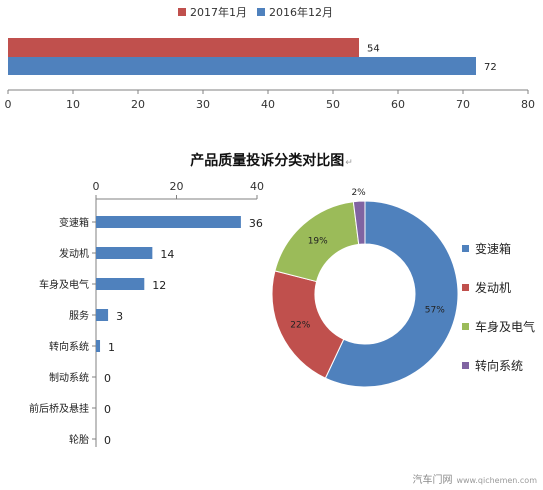  Describe the element at coordinates (107, 440) in the screenshot. I see `left-bar-value-7: 0` at that location.